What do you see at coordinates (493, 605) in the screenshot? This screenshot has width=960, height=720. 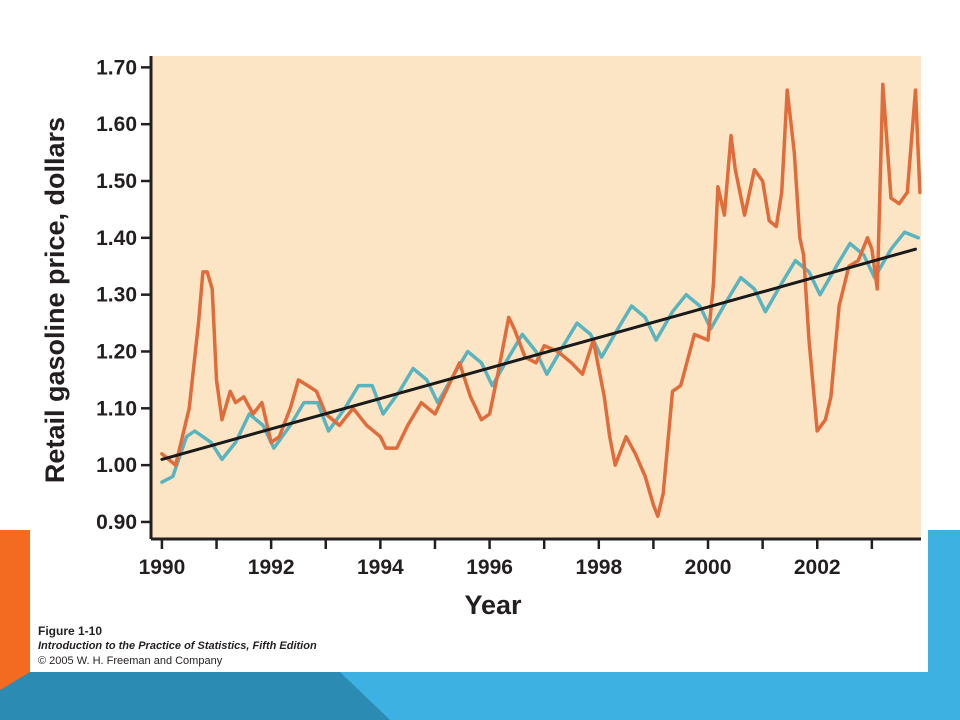 I see `x-axis-label: Year` at bounding box center [493, 605].